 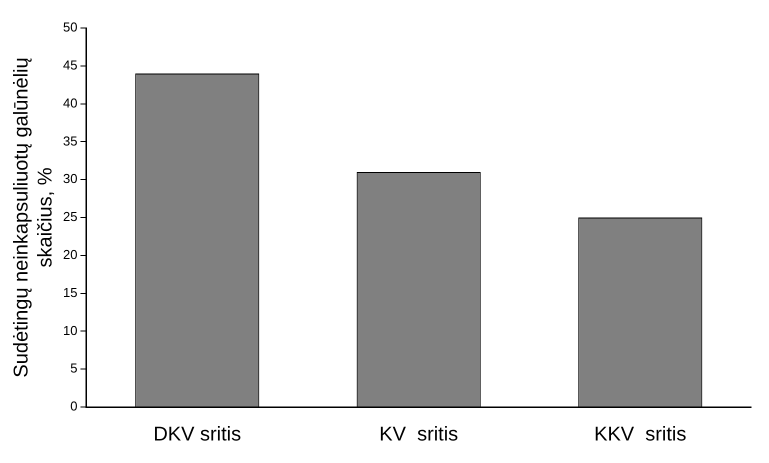 I want to click on y-tick-label: 45, so click(x=70, y=64).